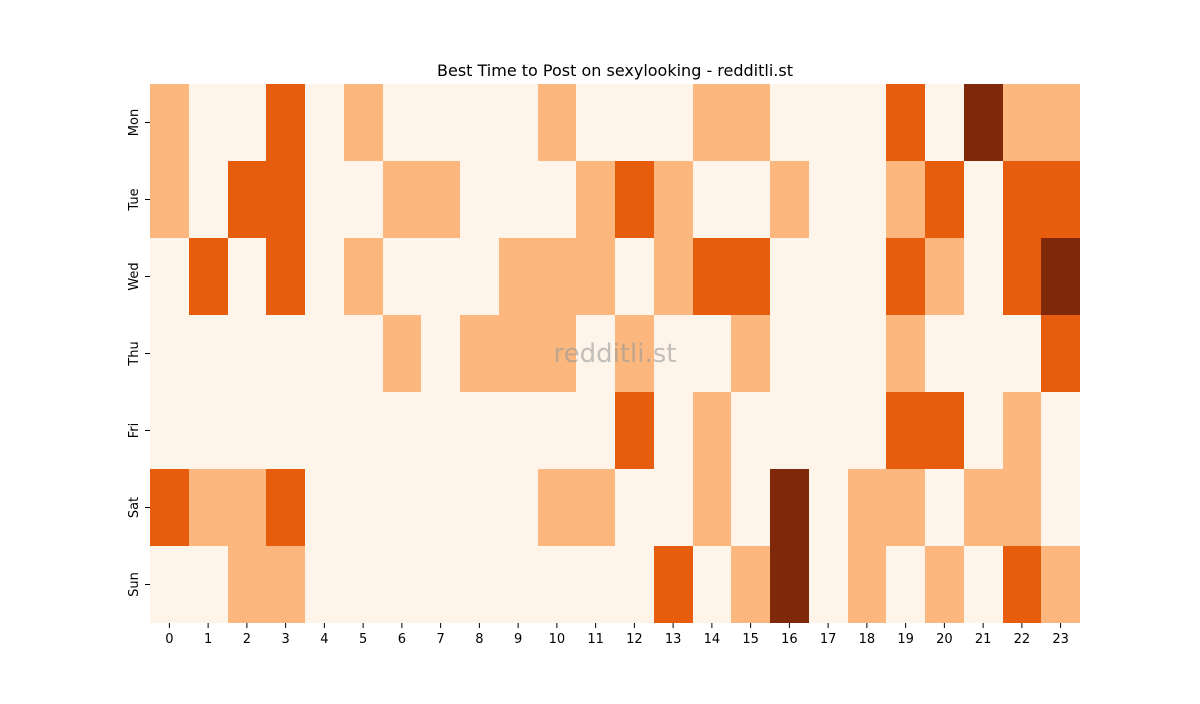 This screenshot has width=1200, height=704. What do you see at coordinates (324, 639) in the screenshot?
I see `x-tick-label: 4` at bounding box center [324, 639].